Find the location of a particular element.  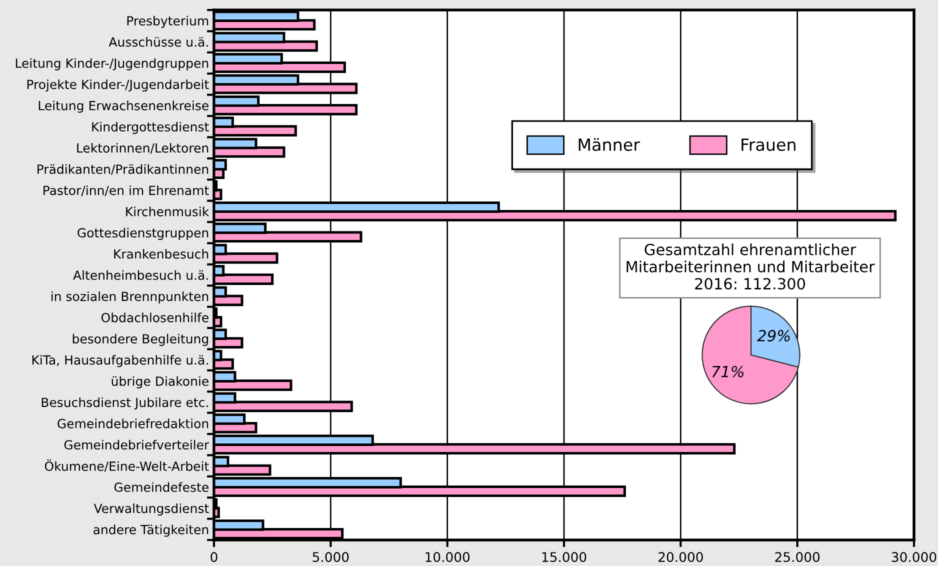

y-tick-label: Kirchenmusik is located at coordinates (168, 211).